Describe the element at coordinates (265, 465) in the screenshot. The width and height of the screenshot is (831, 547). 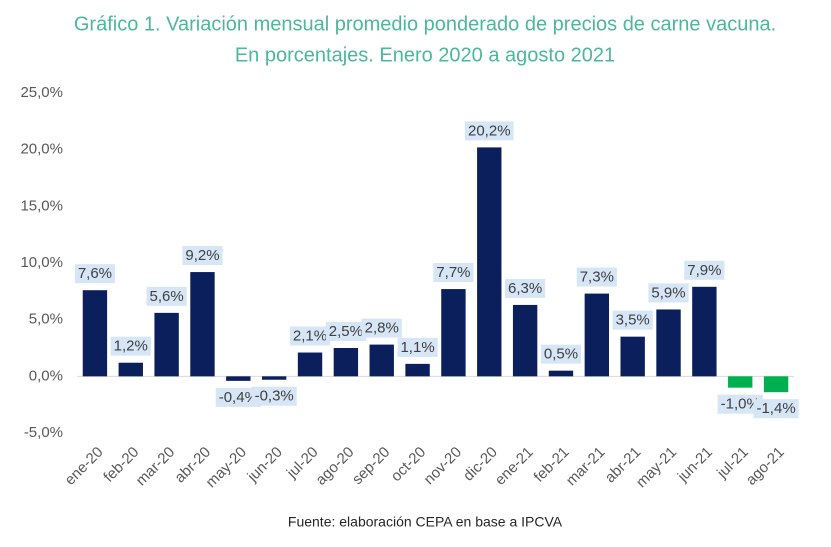
I see `x-tick-label: jun-20` at that location.